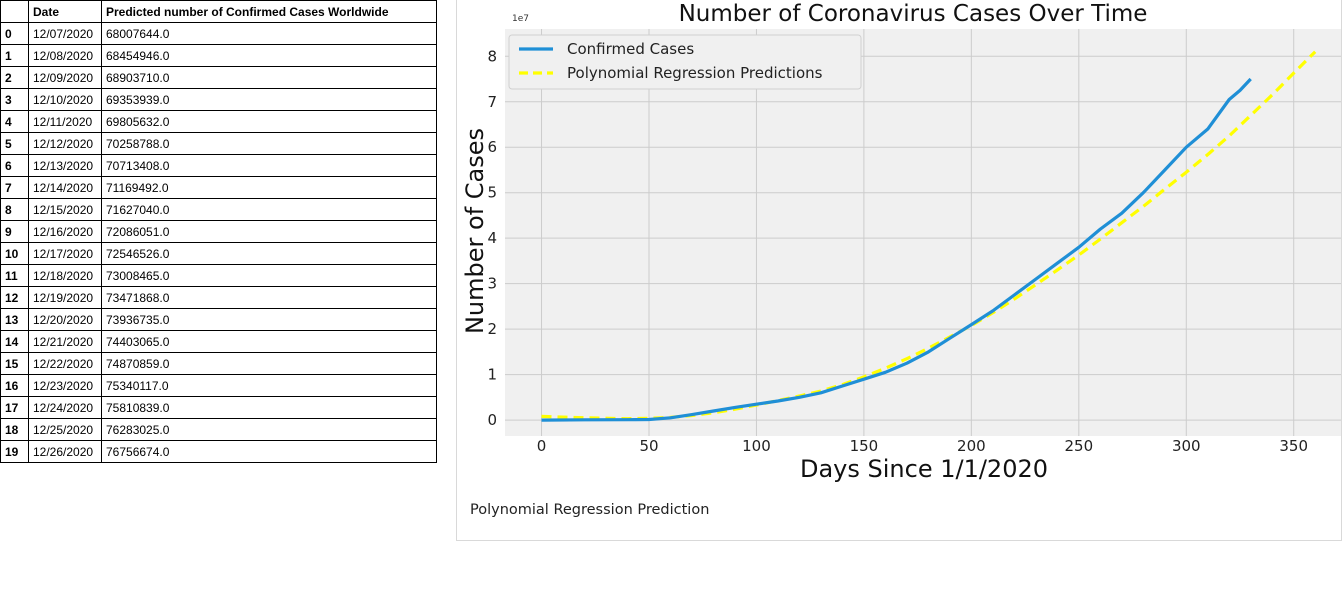 This screenshot has height=590, width=1342. What do you see at coordinates (65, 451) in the screenshot?
I see `date-cell: 12/26/2020` at bounding box center [65, 451].